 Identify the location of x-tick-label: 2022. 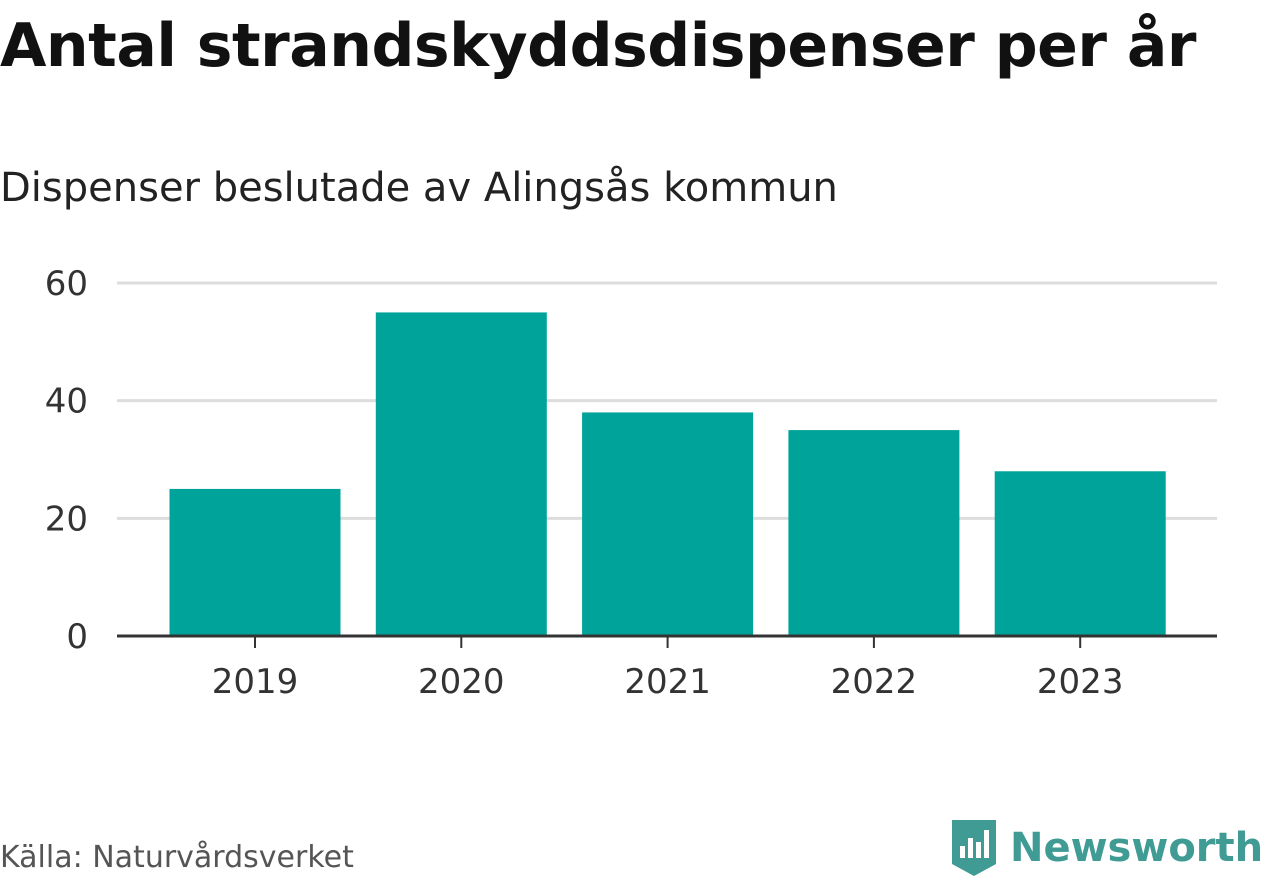
(874, 682).